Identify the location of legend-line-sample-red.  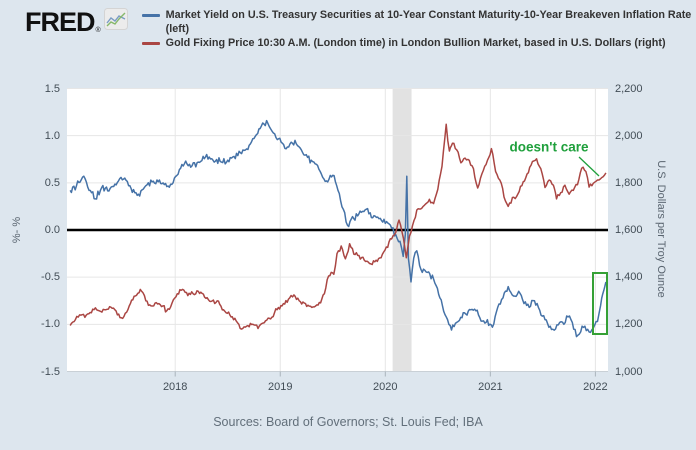
(150, 43).